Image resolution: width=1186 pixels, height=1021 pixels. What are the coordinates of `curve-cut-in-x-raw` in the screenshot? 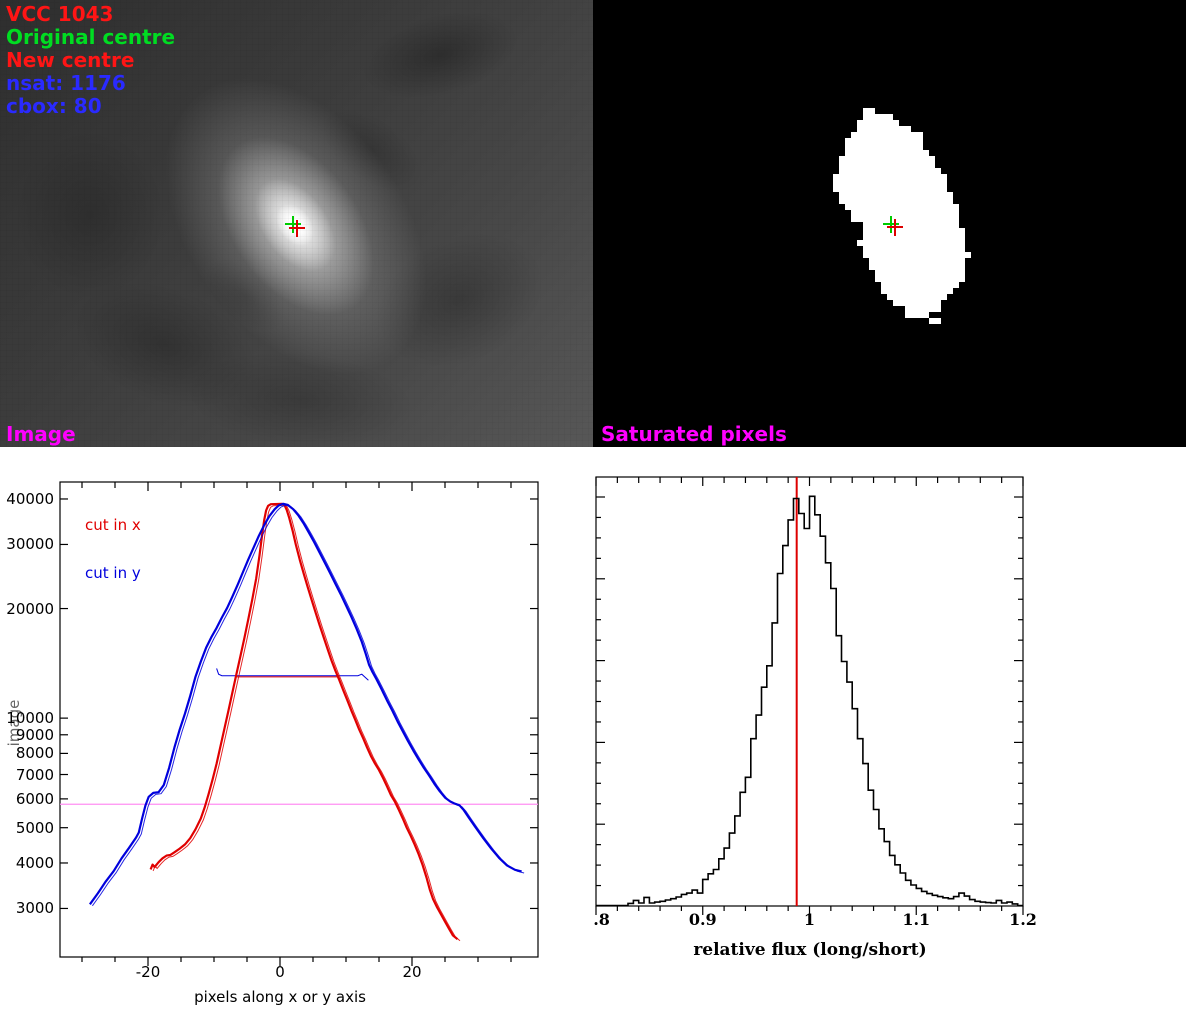 It's located at (306, 723).